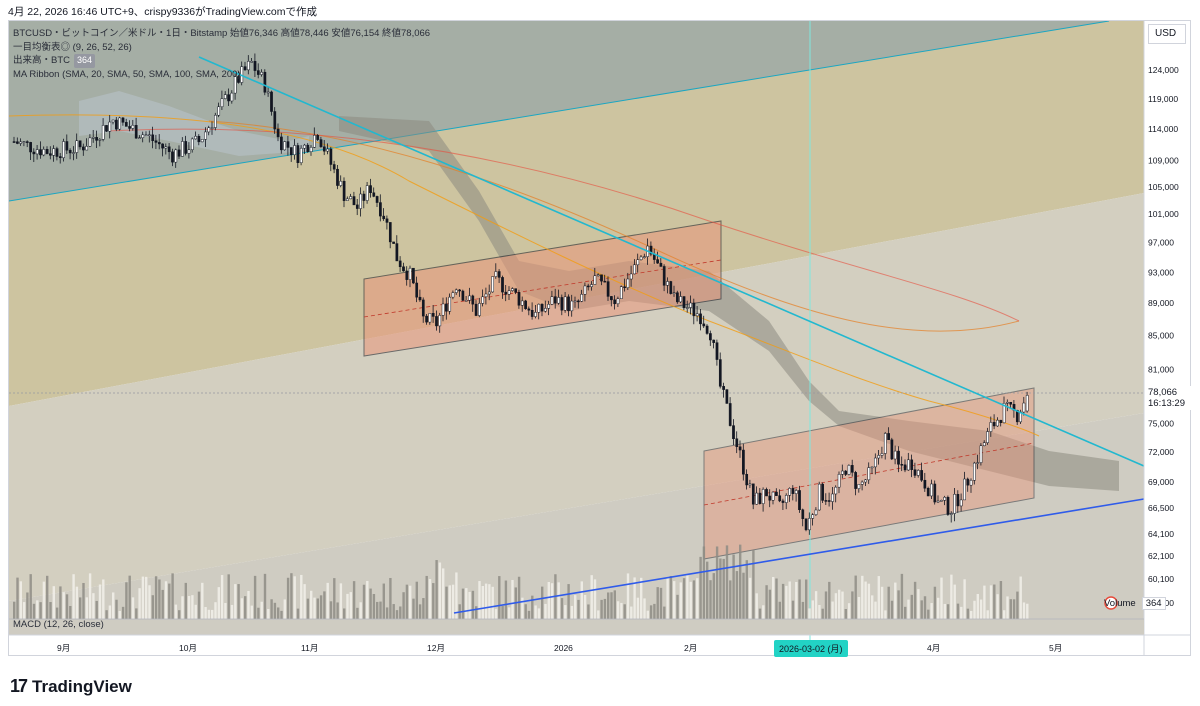 The image size is (1200, 706). Describe the element at coordinates (559, 648) in the screenshot. I see `time-axis: 9月 10月 11月 12月 2026 2月 4月 5月` at that location.